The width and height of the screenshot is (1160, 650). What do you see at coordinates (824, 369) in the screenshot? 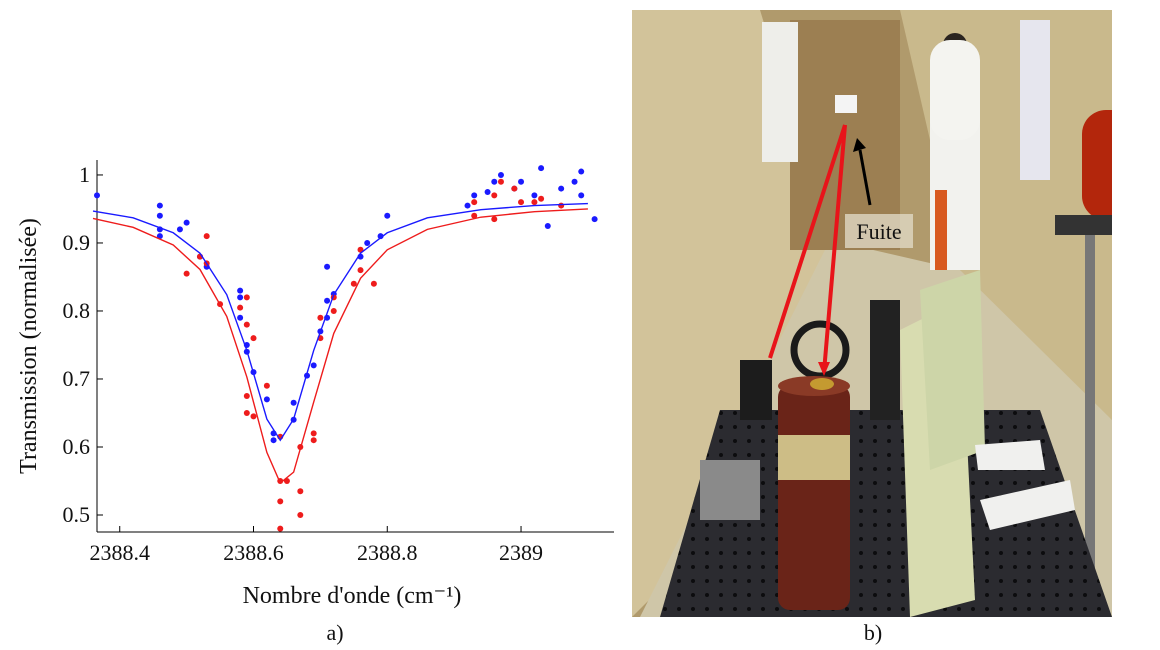
I see `arrow-head` at bounding box center [824, 369].